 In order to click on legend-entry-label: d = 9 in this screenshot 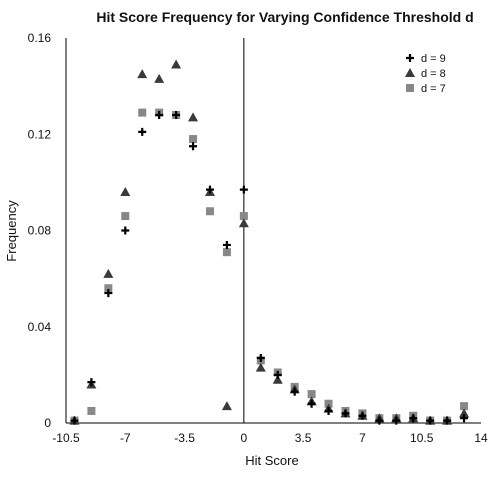, I will do `click(433, 59)`.